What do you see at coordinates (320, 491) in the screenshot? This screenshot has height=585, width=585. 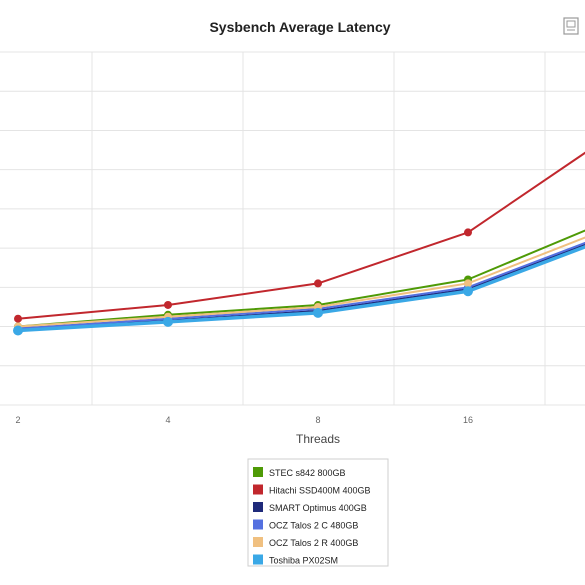 I see `legend-label: Hitachi SSD400M 400GB` at bounding box center [320, 491].